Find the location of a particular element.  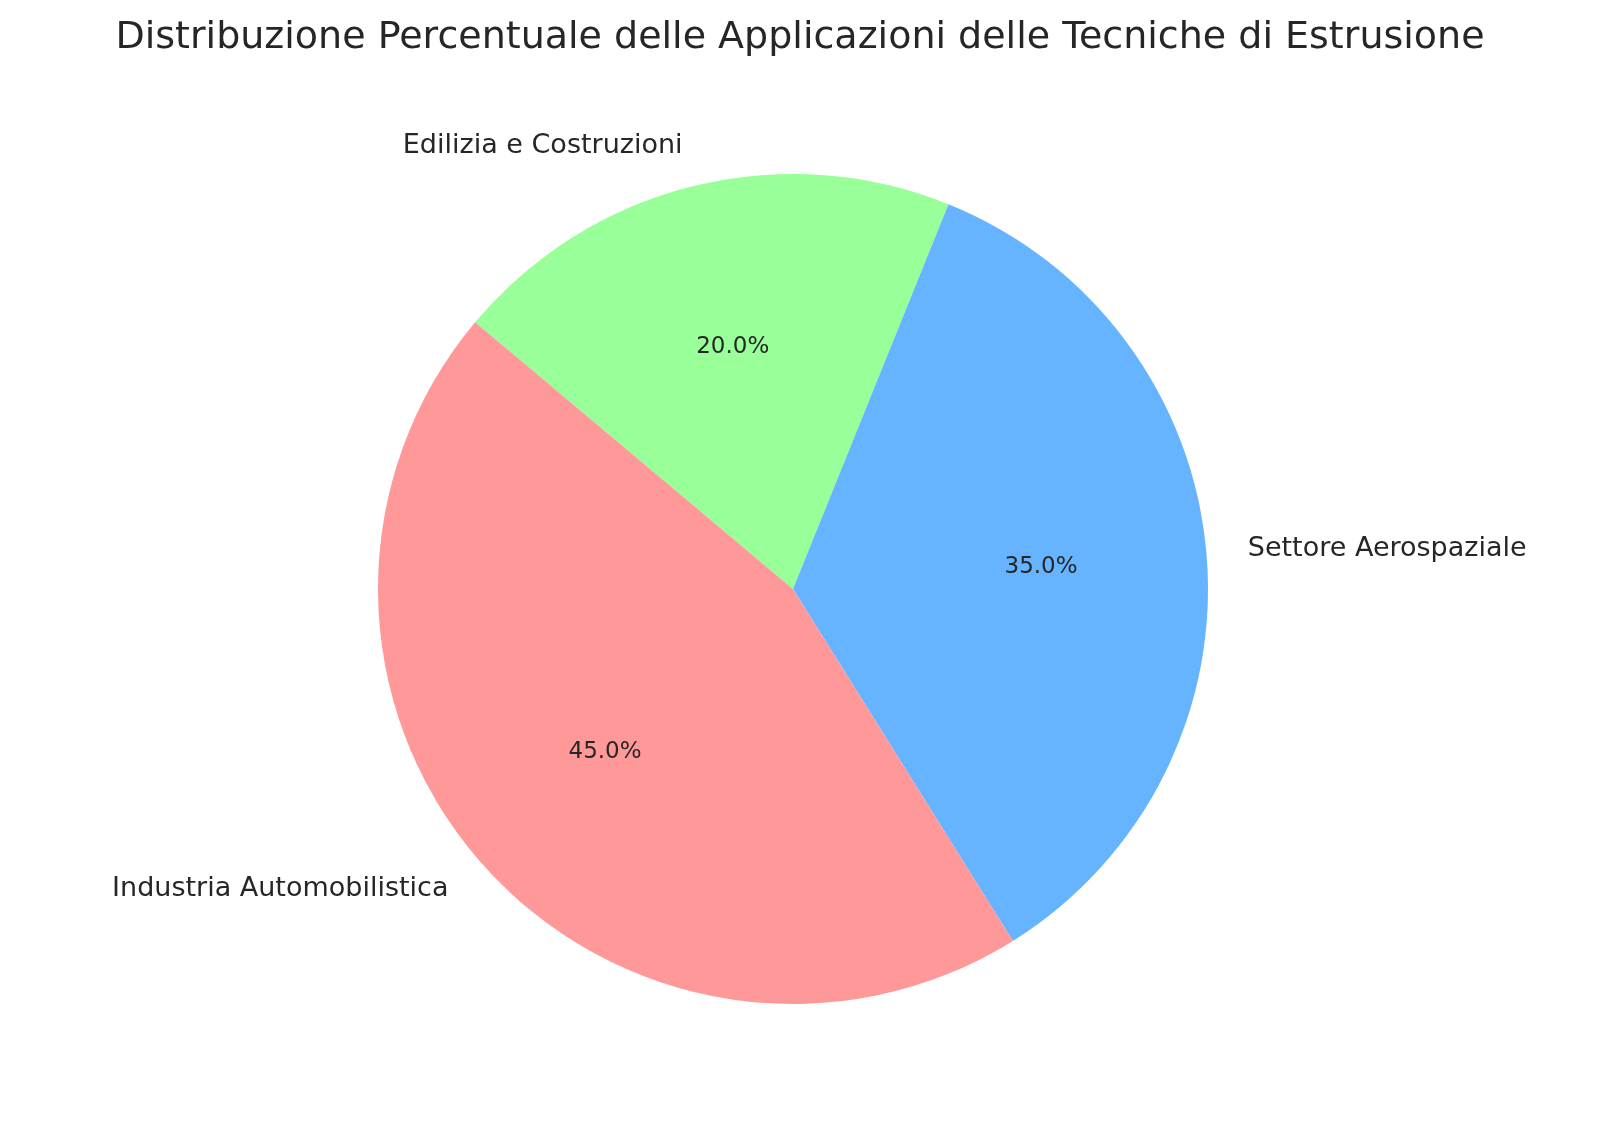

slice-label: Settore Aerospaziale is located at coordinates (1387, 547).